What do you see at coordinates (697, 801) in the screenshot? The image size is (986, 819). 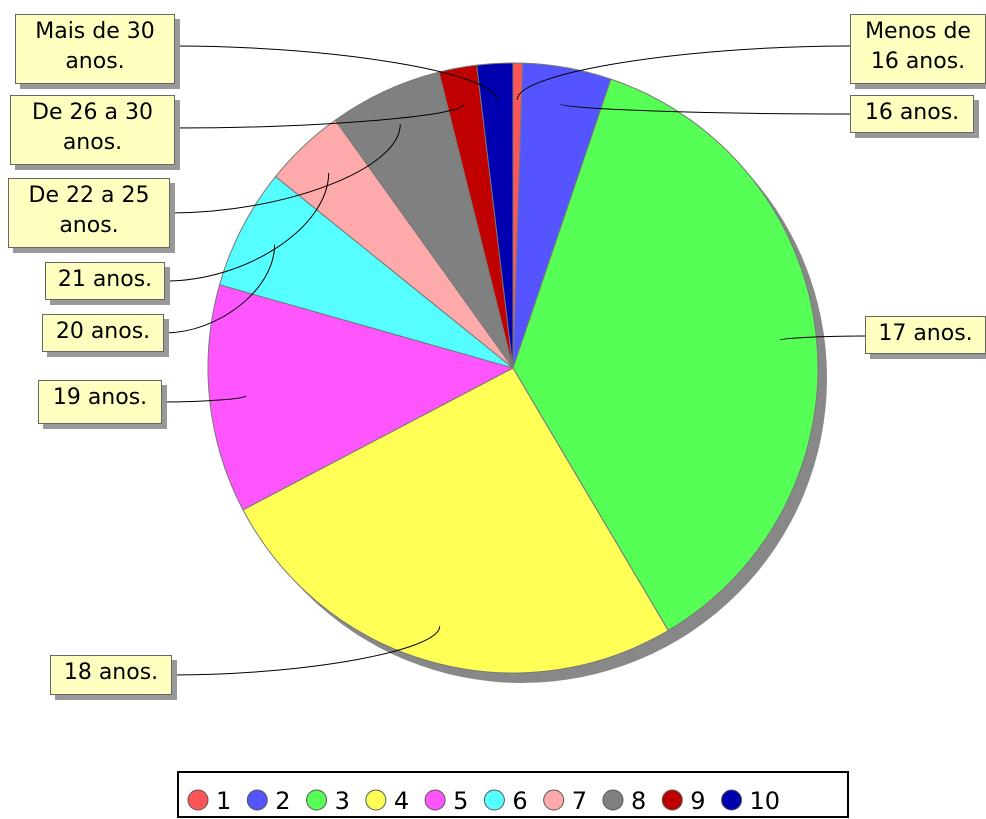 I see `legend-label: 9` at bounding box center [697, 801].